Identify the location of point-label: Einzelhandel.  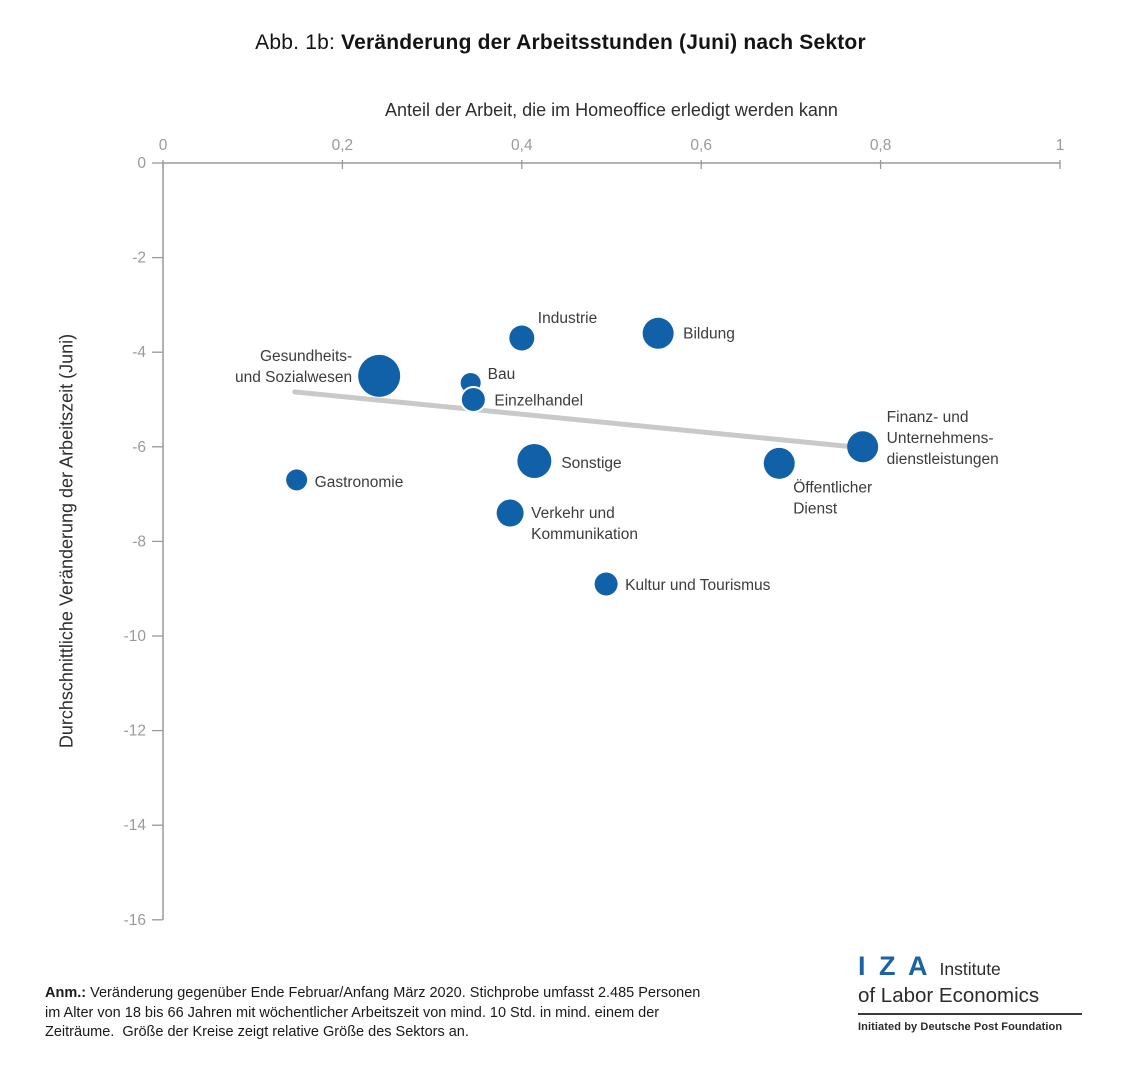
(538, 401).